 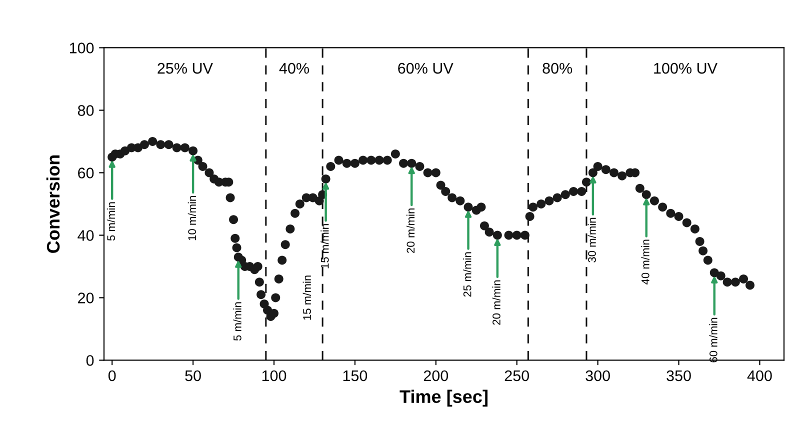 I want to click on x-tick-label: 200, so click(x=436, y=376).